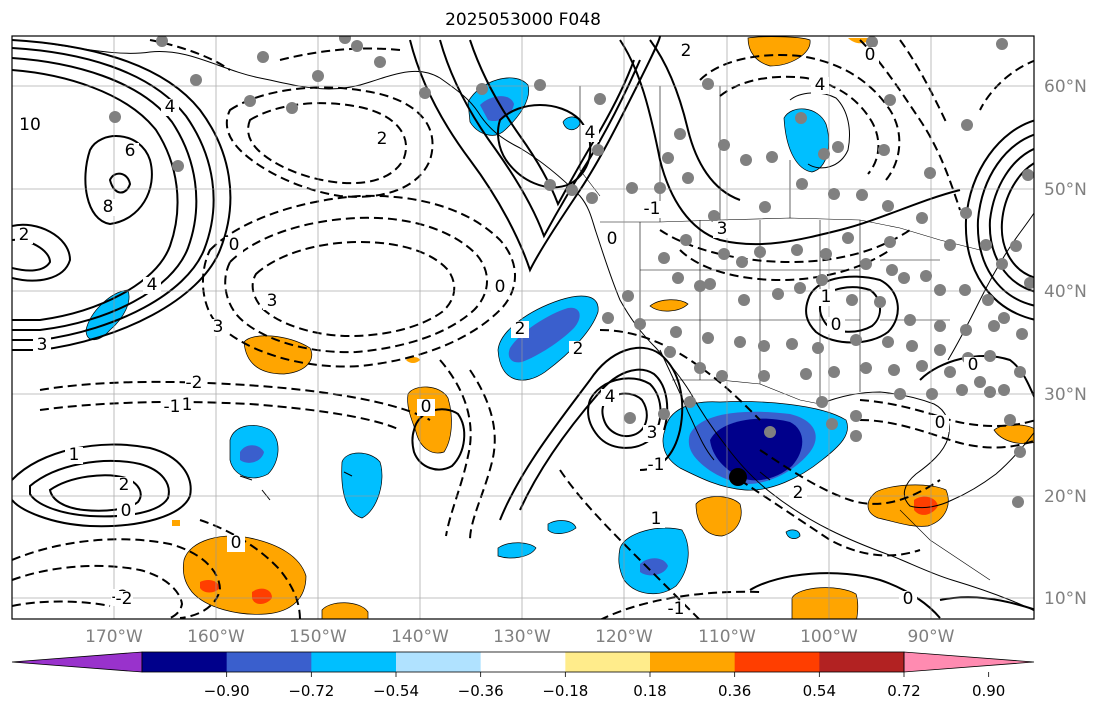  Describe the element at coordinates (819, 691) in the screenshot. I see `colorbar-tick-label: 0.54` at that location.